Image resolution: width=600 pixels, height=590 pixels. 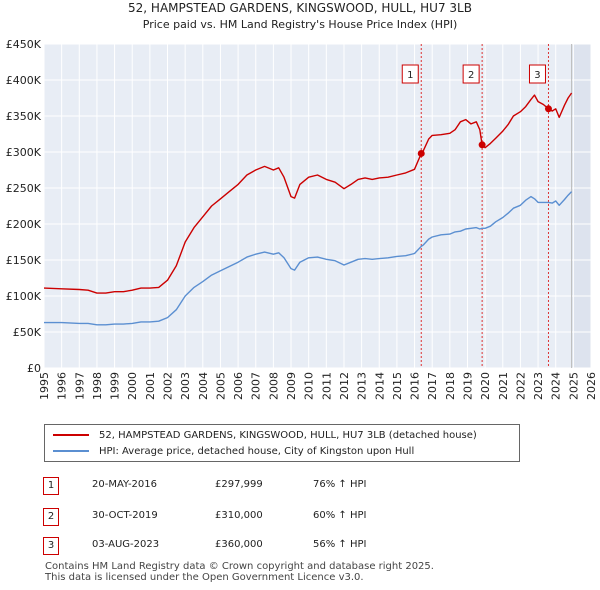 I want to click on sale-marker-label: 1, so click(x=410, y=75).